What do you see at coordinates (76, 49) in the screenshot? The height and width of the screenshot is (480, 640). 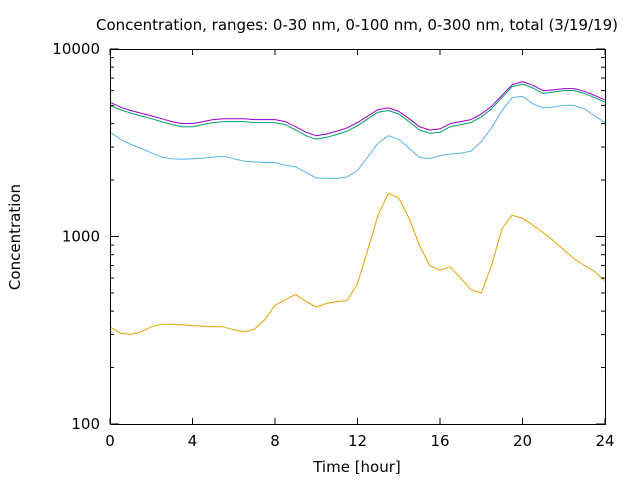 I see `y-tick-label: 10000` at bounding box center [76, 49].